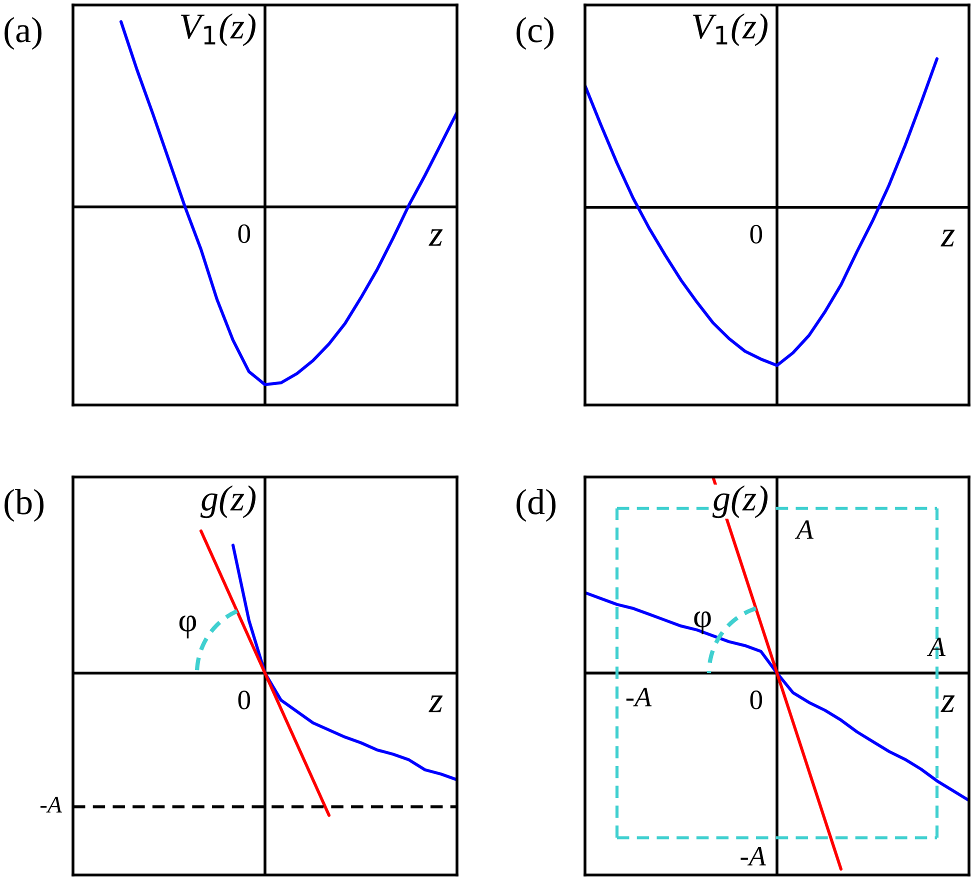  Describe the element at coordinates (639, 697) in the screenshot. I see `annotation: -A` at that location.